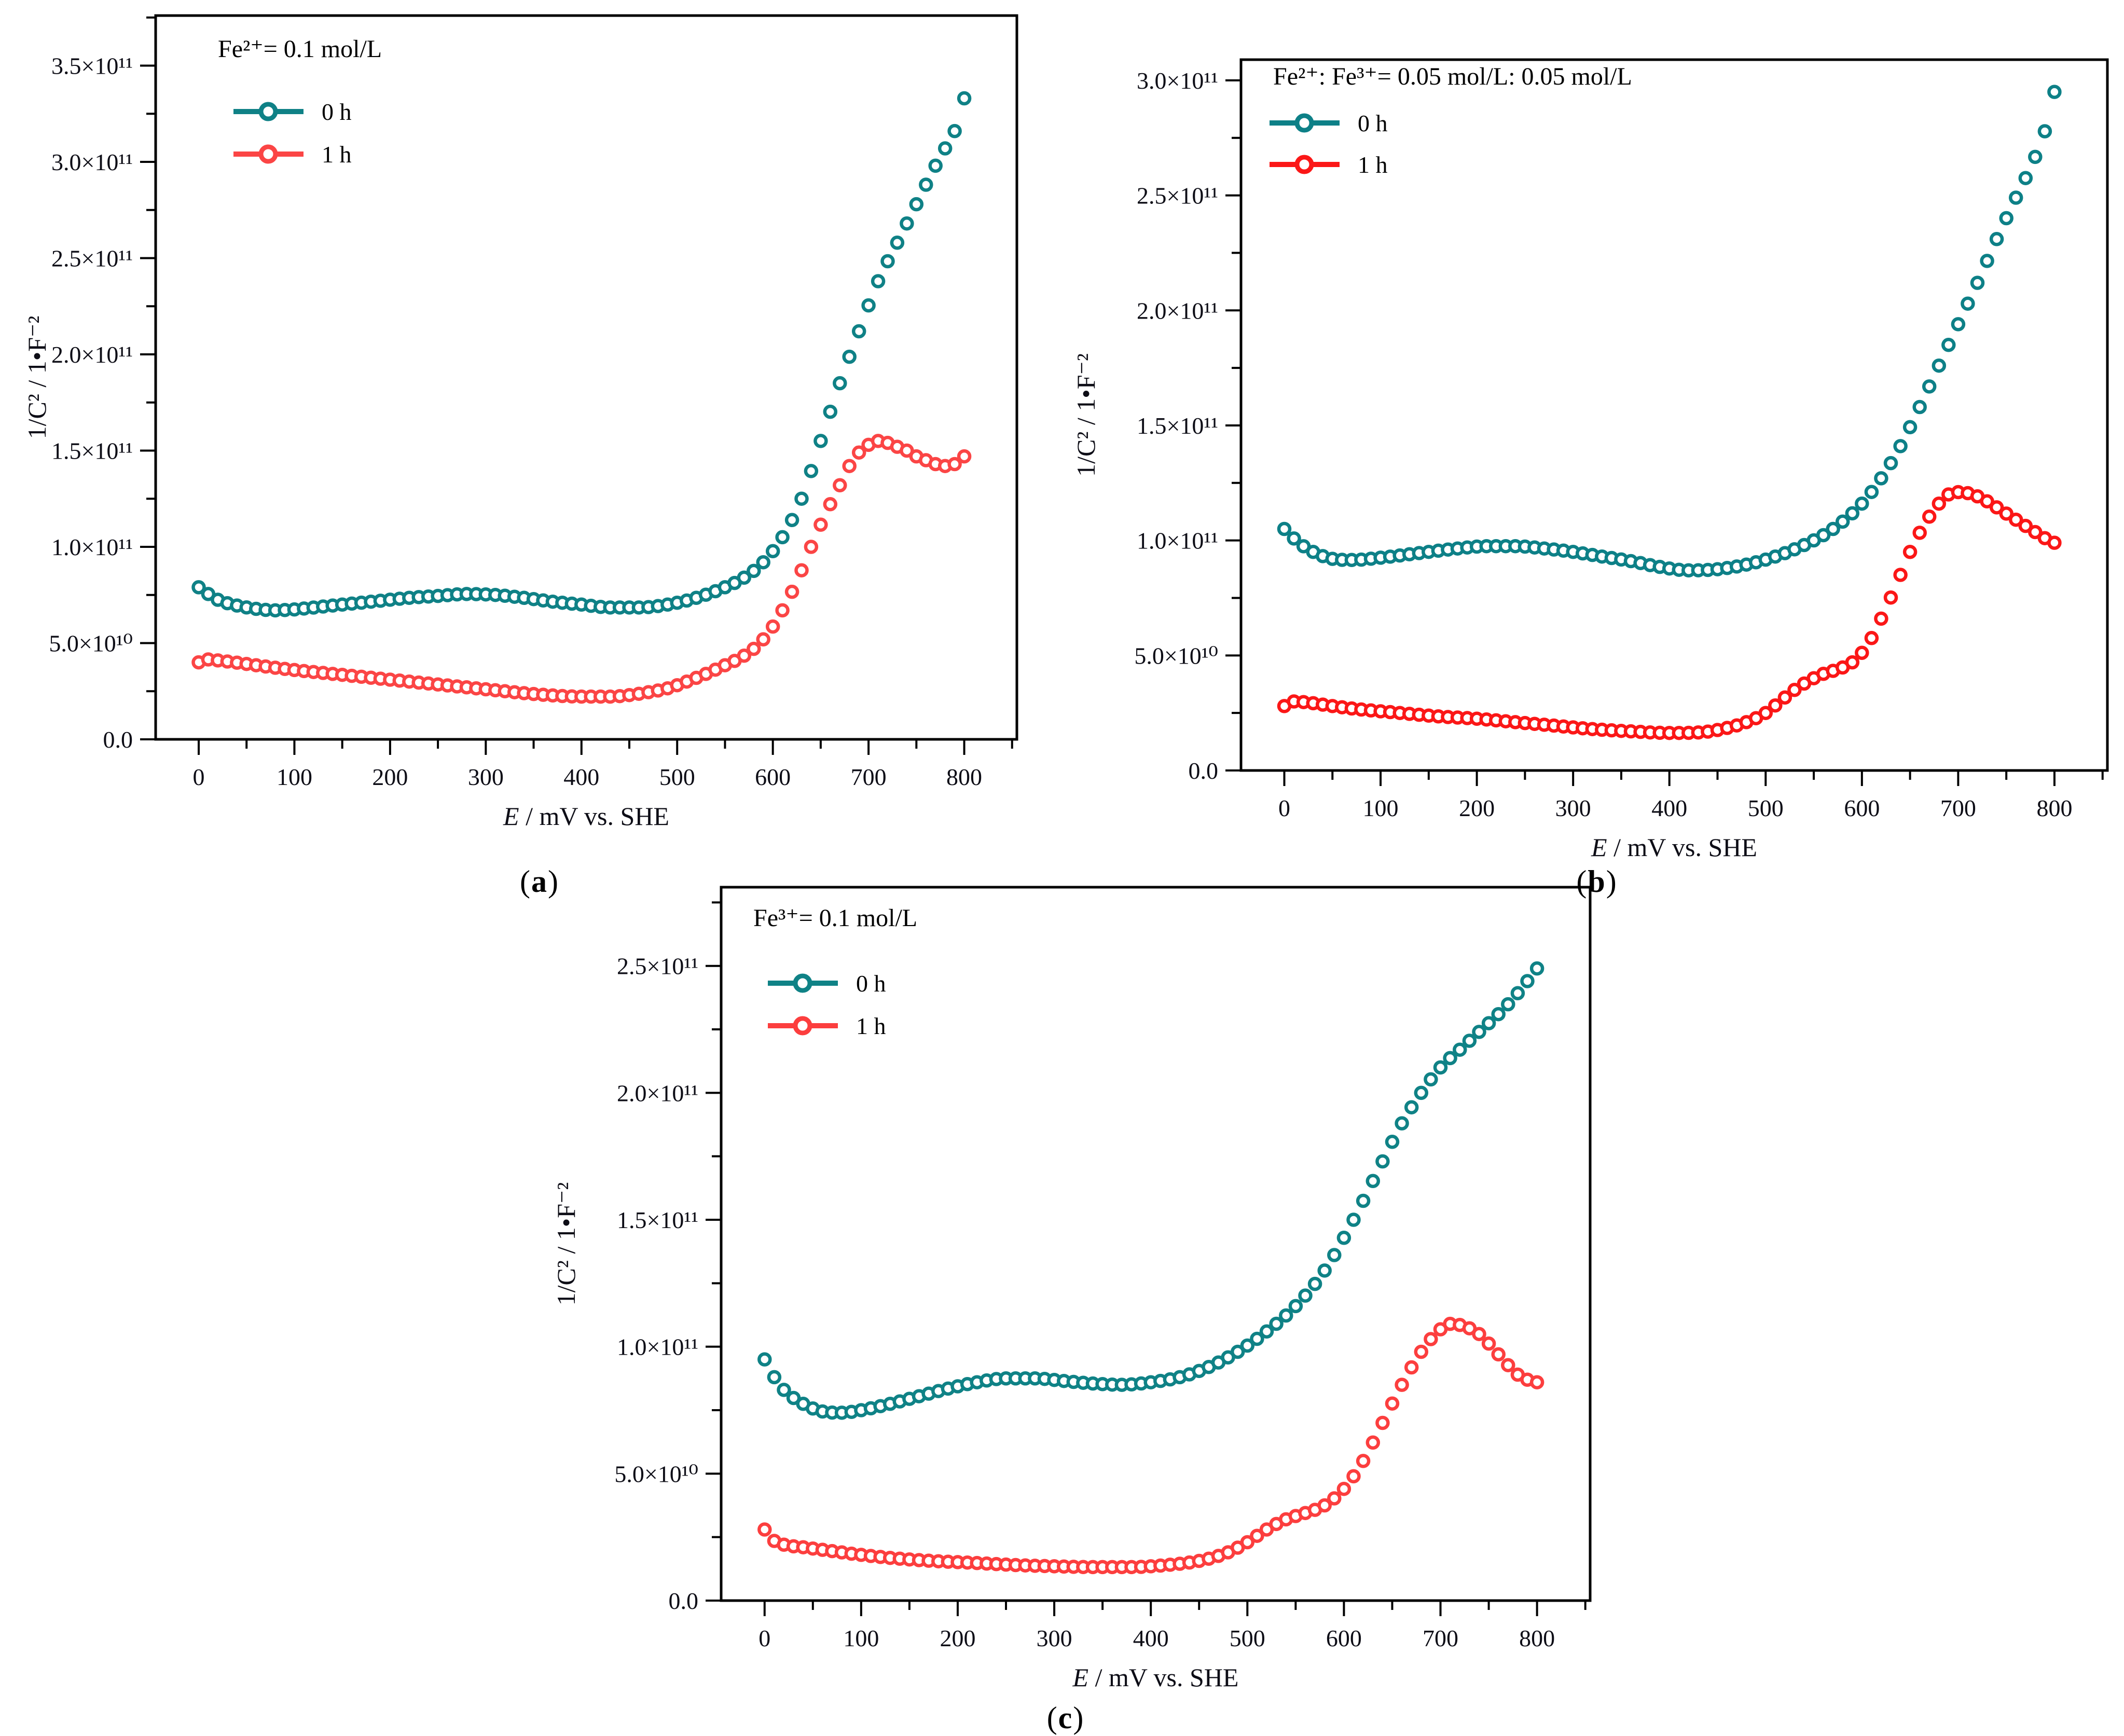 This screenshot has height=1736, width=2124. I want to click on y-axis-title: 1/C² / 1•F⁻², so click(37, 377).